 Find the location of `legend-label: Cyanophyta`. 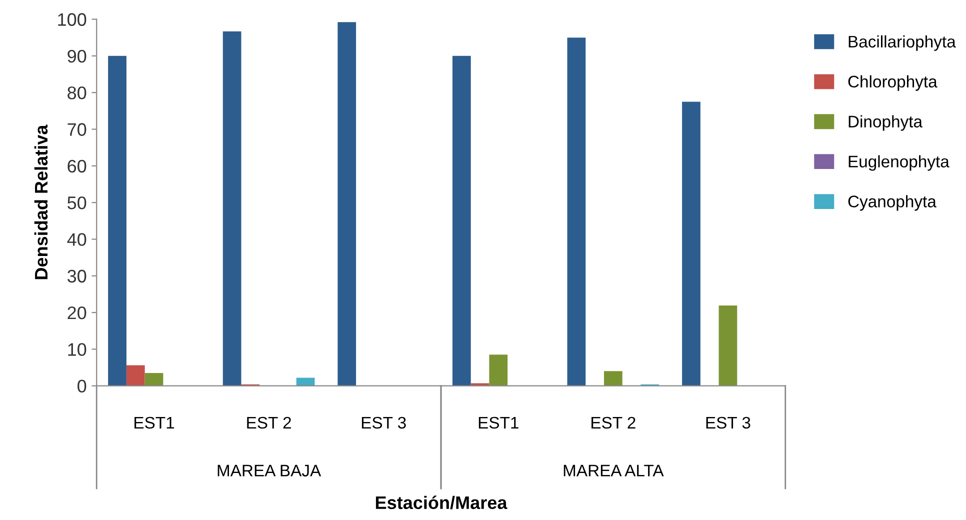

legend-label: Cyanophyta is located at coordinates (892, 203).